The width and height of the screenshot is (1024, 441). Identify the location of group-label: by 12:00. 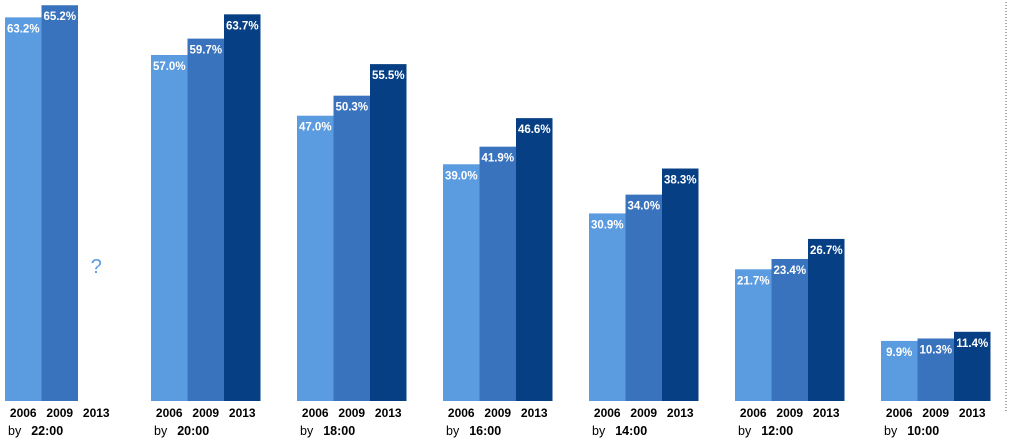
(765, 431).